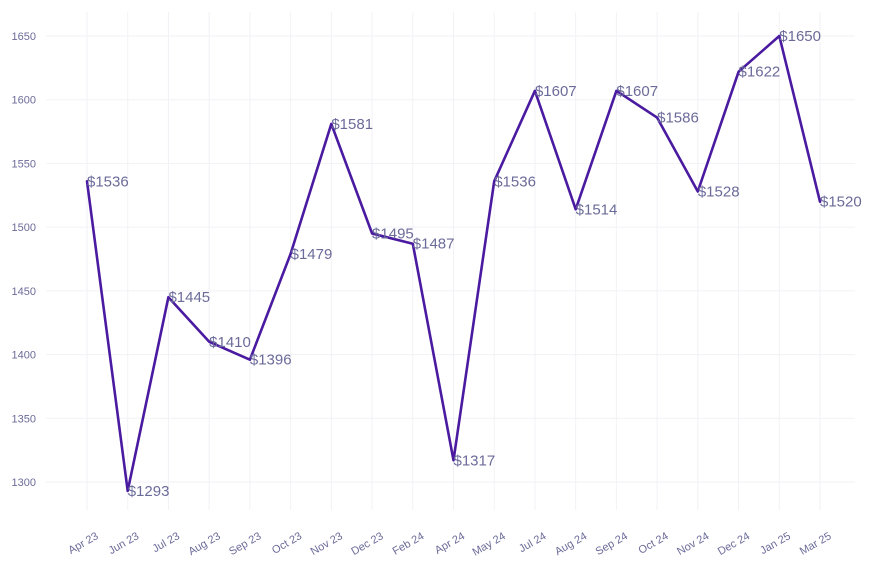 The height and width of the screenshot is (565, 873). I want to click on data-label: $1445, so click(189, 297).